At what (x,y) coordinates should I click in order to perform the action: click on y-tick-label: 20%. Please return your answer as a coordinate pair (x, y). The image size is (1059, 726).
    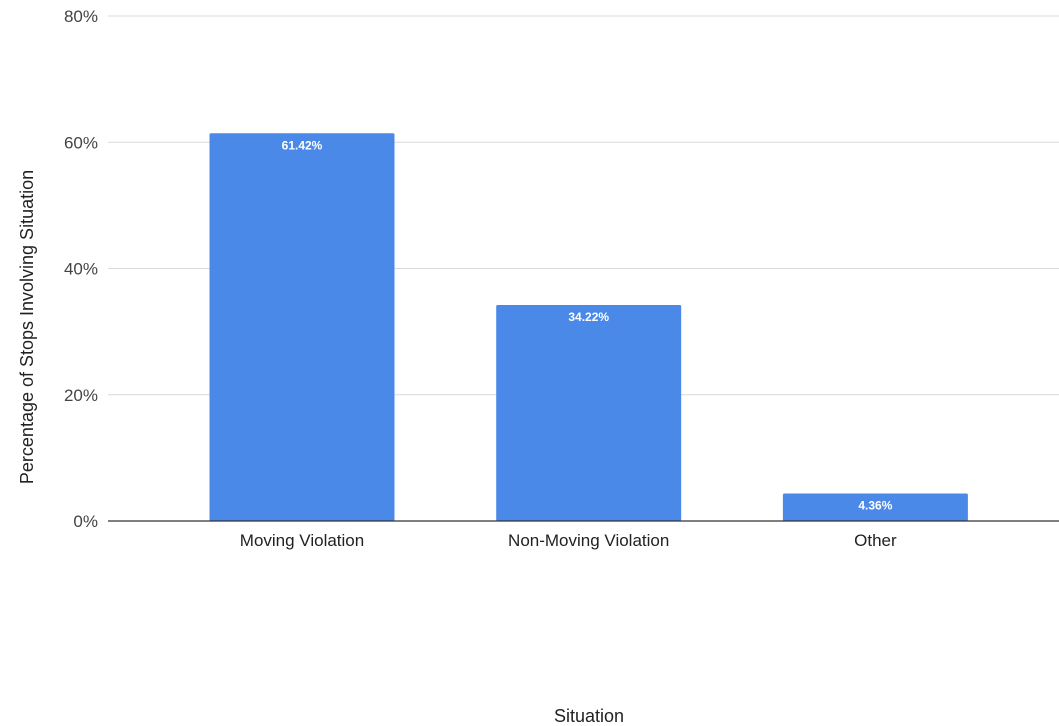
    Looking at the image, I should click on (81, 395).